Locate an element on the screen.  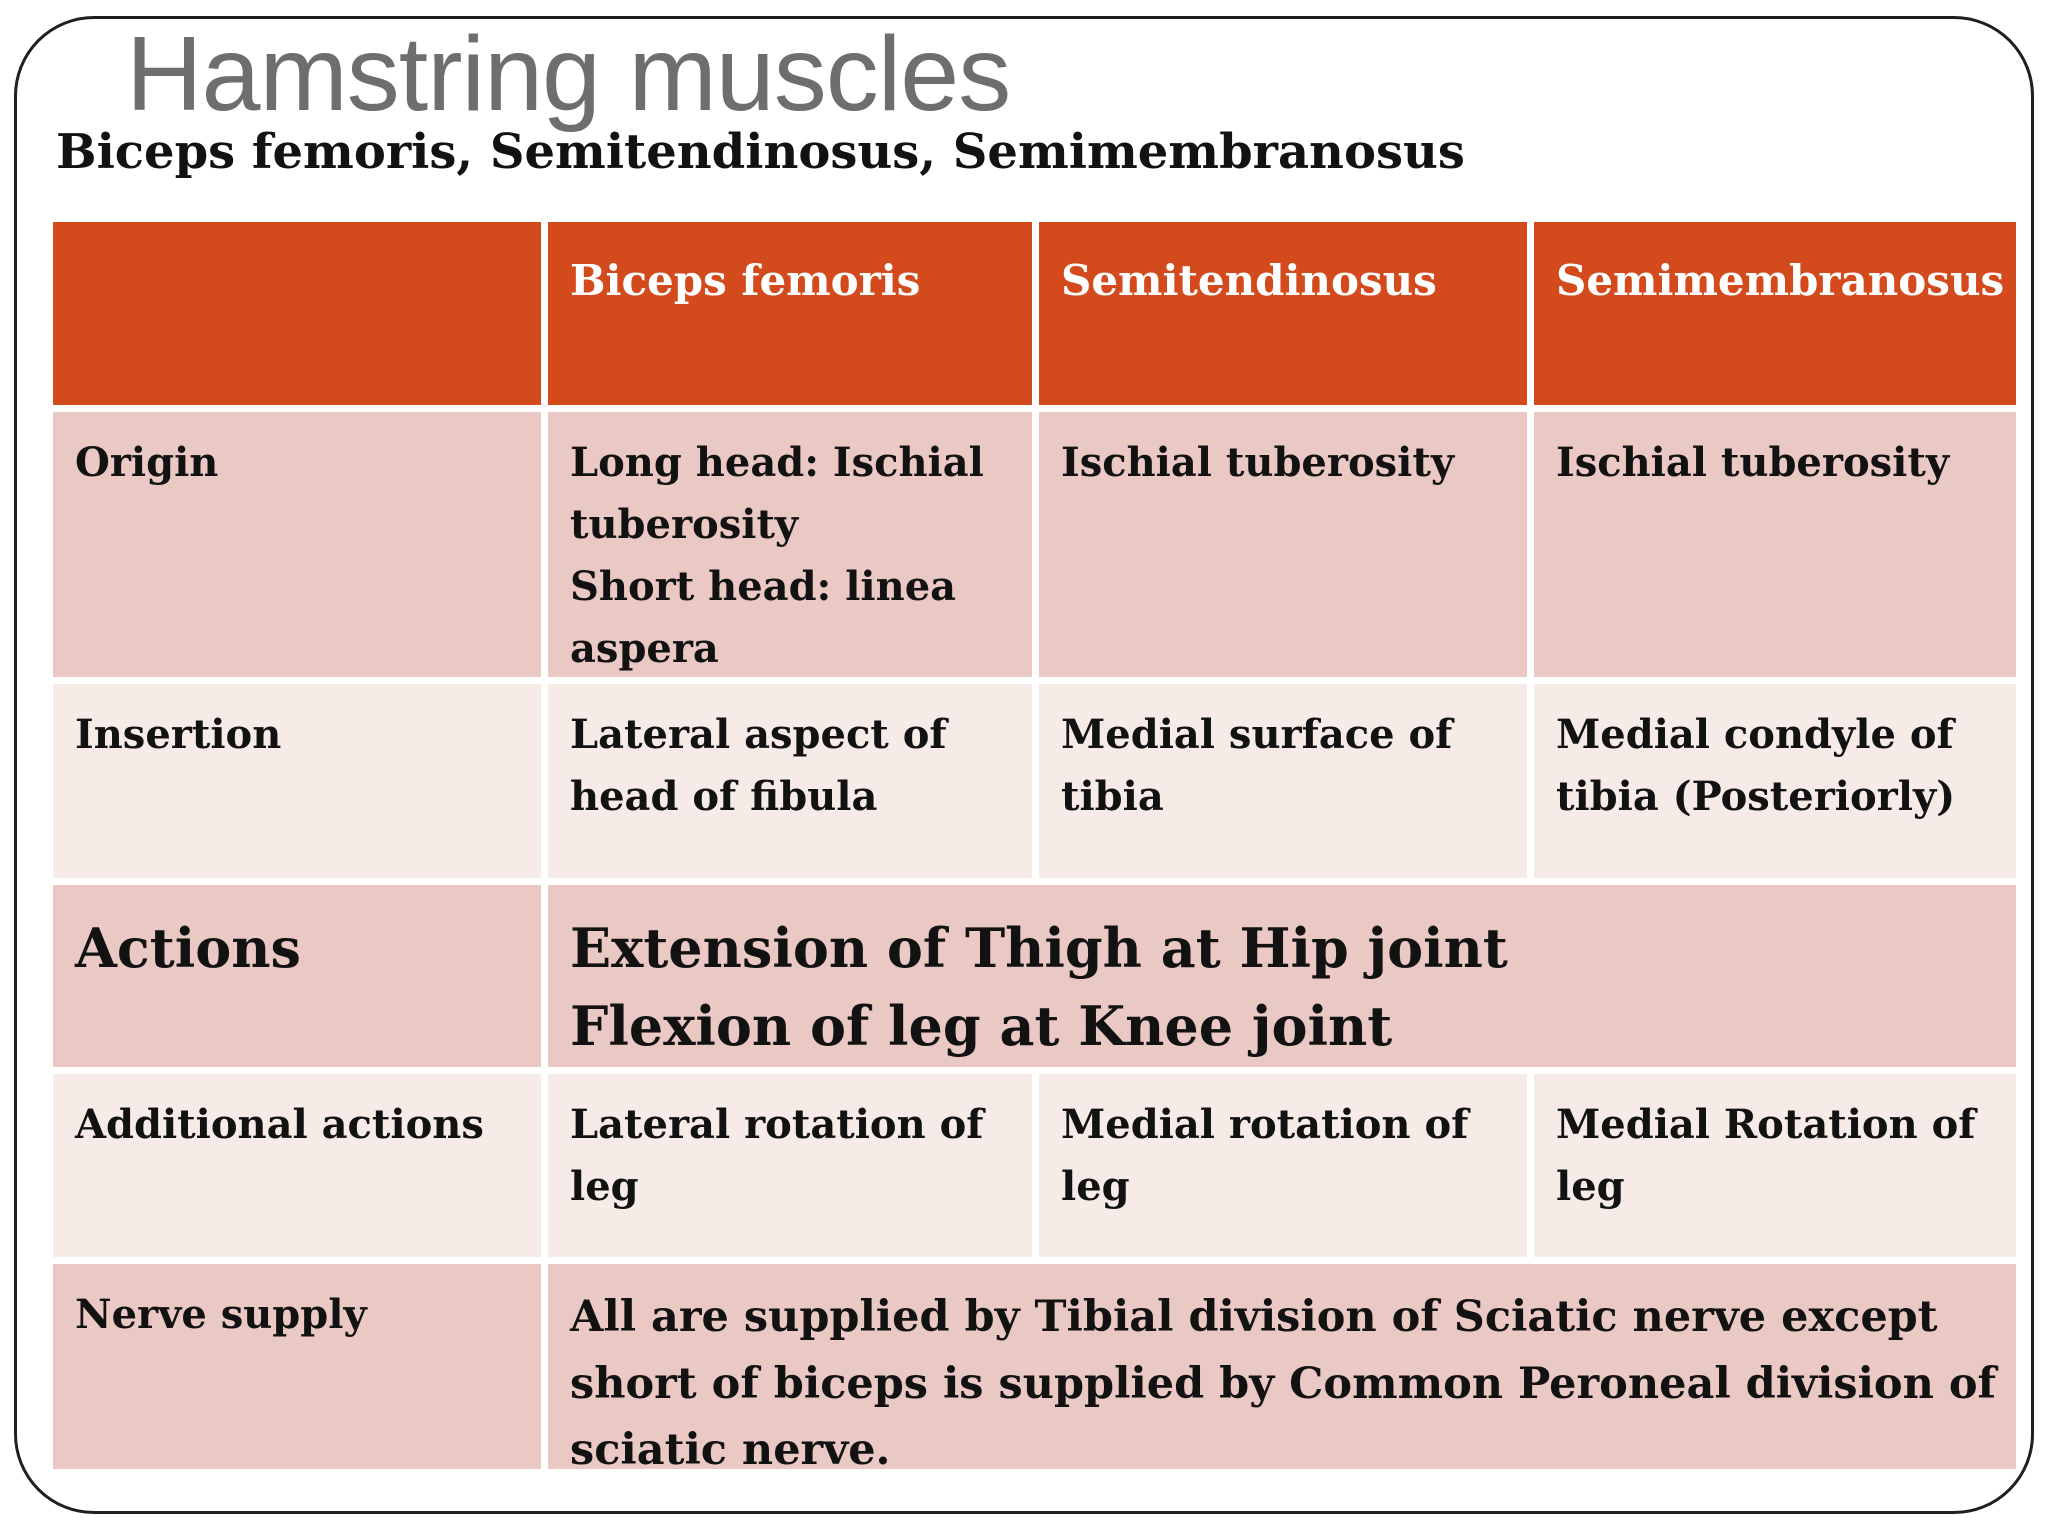
additional-actions-biceps-femoris: Lateral rotation of leg is located at coordinates (790, 1165).